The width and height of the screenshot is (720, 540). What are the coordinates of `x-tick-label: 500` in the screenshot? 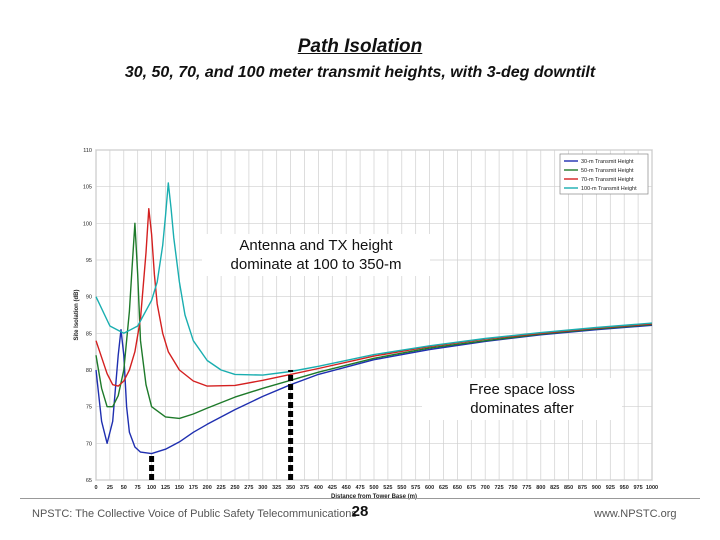 It's located at (373, 488).